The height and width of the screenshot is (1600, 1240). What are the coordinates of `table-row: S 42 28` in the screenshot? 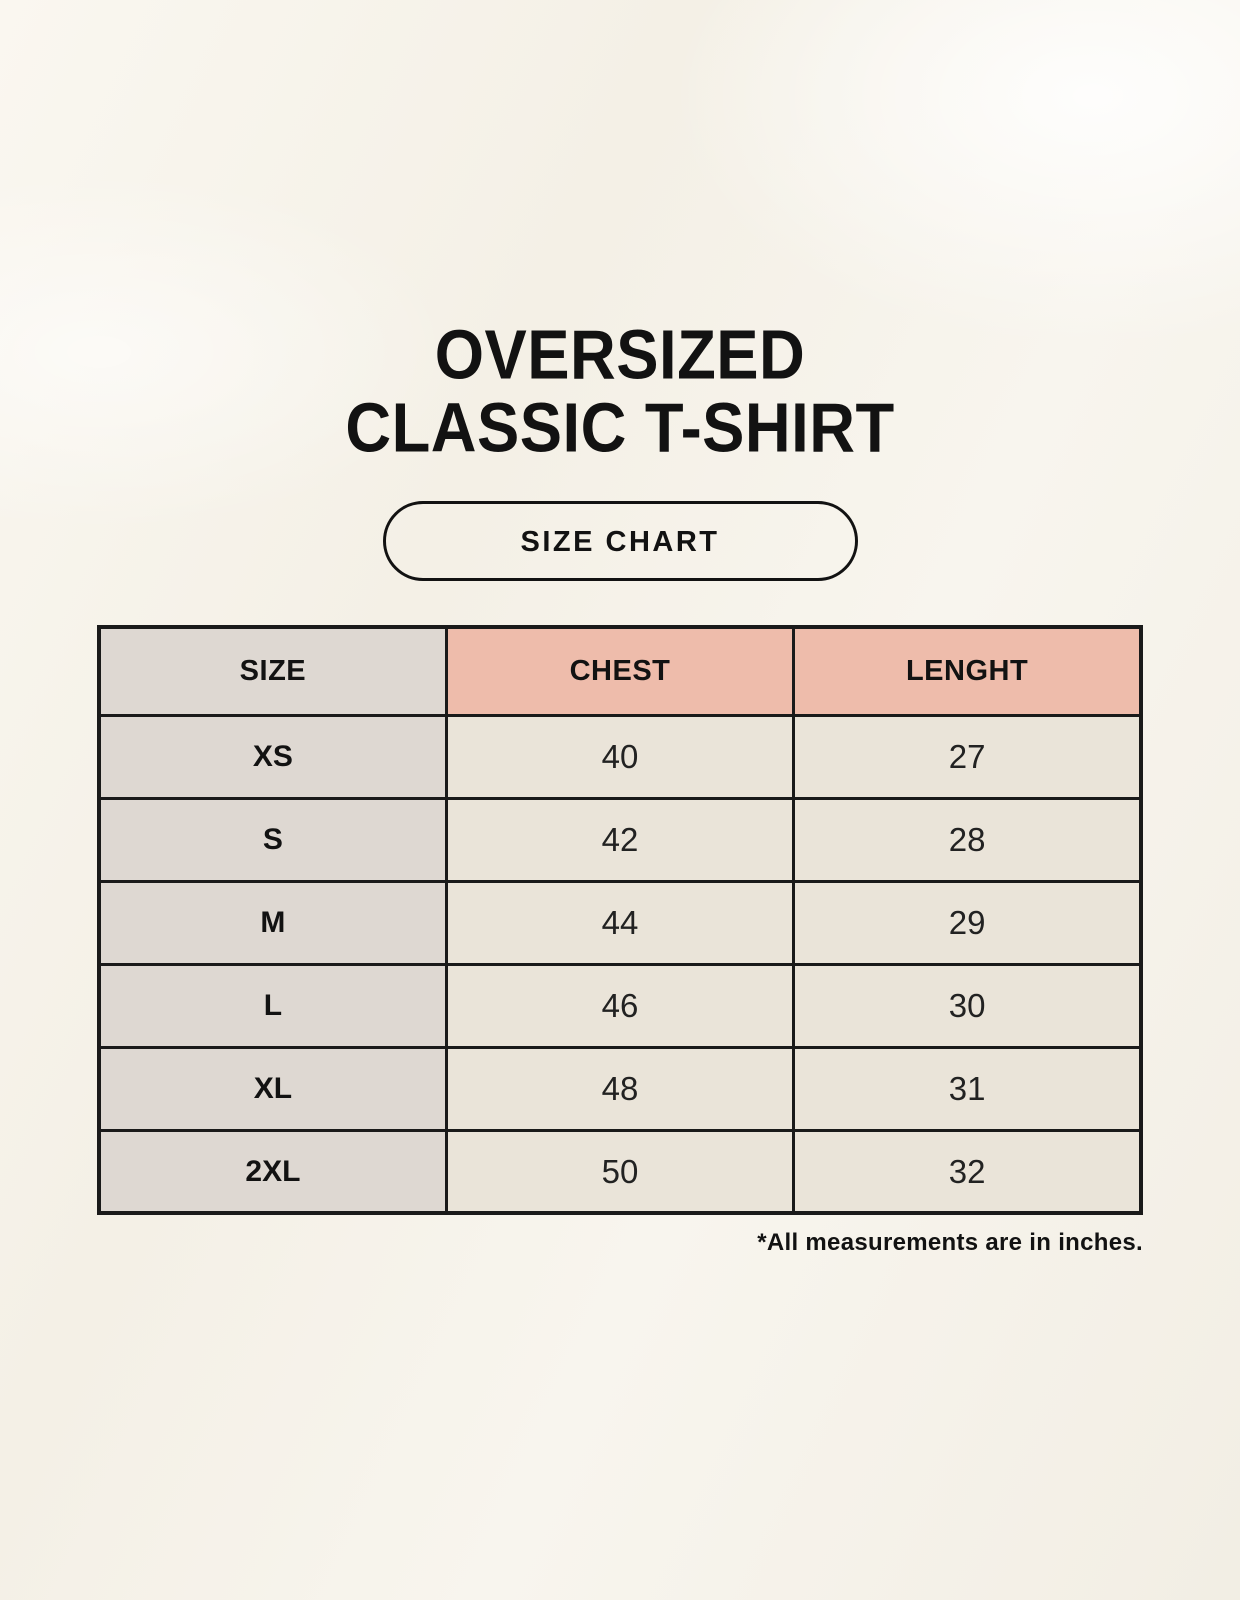 It's located at (620, 839).